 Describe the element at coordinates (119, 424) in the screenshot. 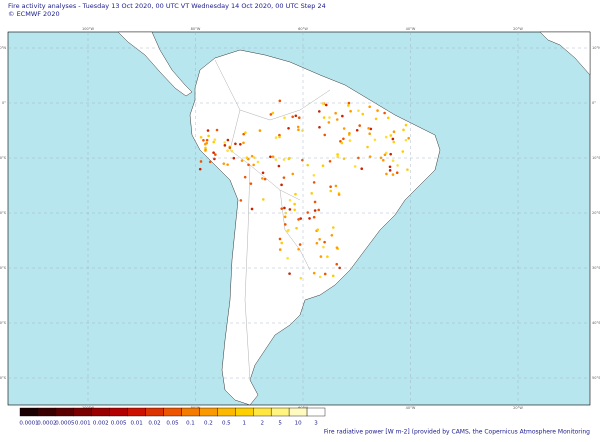

I see `colorbar-label: 0.005` at that location.